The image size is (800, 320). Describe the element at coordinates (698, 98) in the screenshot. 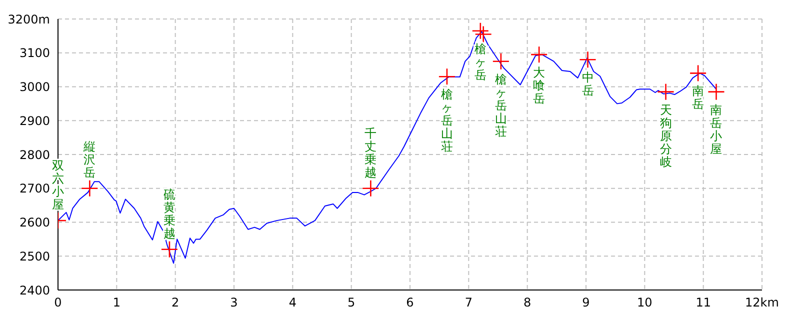

I see `annotation: 南岳` at that location.